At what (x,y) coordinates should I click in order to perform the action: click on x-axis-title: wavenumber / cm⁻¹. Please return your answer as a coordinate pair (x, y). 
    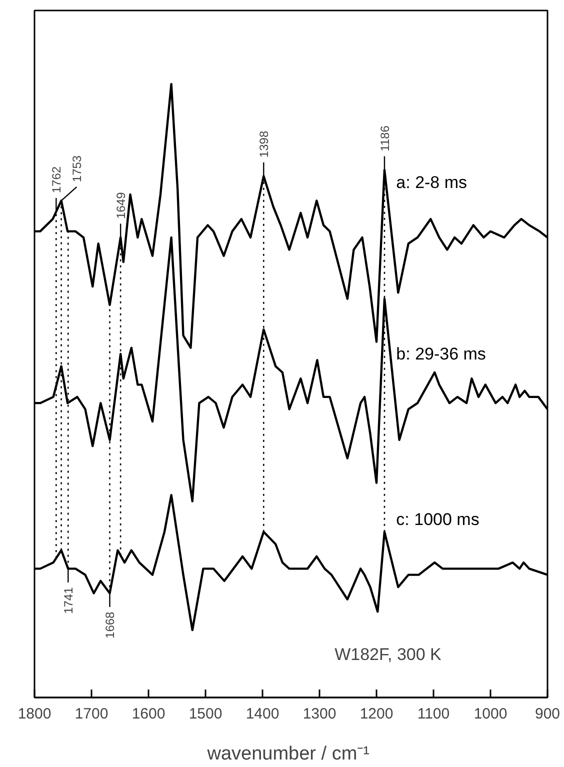
    Looking at the image, I should click on (288, 754).